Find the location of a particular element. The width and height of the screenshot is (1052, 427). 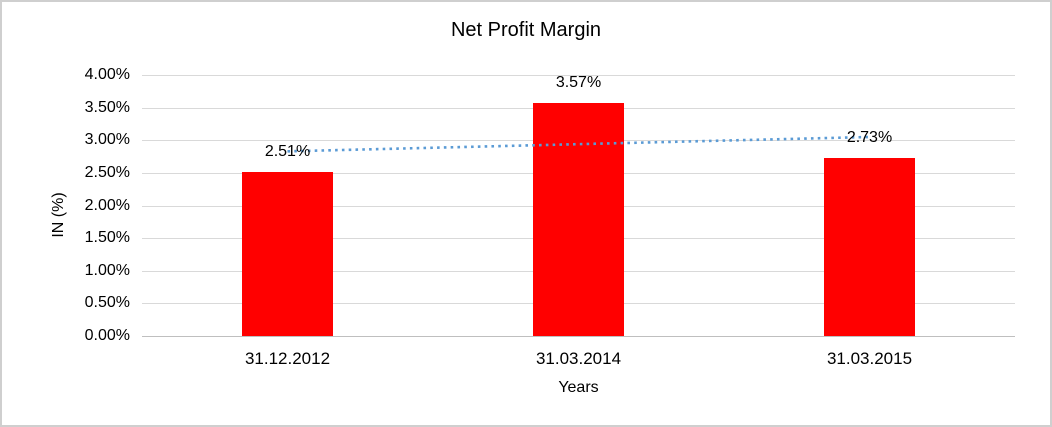

x-tick-label: 31.03.2014 is located at coordinates (578, 358).